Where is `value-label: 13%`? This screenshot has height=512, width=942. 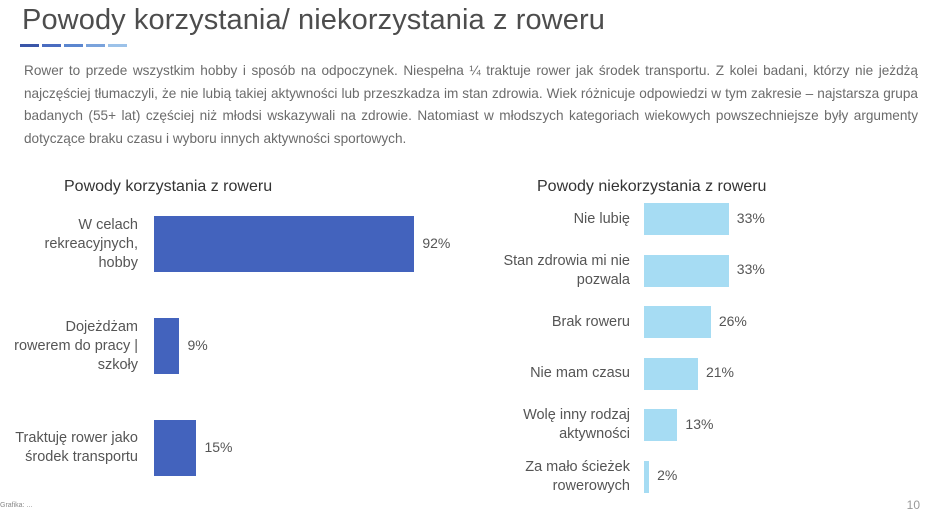
value-label: 13% is located at coordinates (699, 423).